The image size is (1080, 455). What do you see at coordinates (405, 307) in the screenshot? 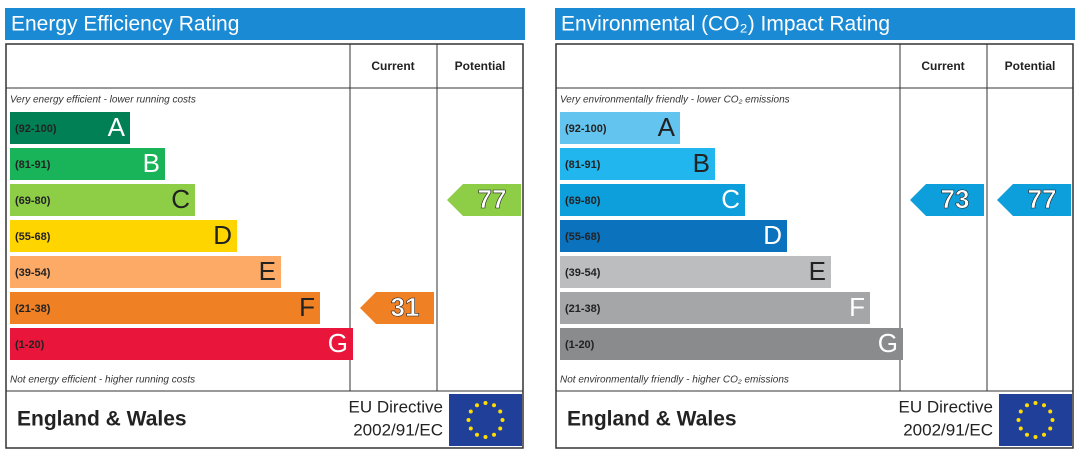
I see `rating-value: 31` at bounding box center [405, 307].